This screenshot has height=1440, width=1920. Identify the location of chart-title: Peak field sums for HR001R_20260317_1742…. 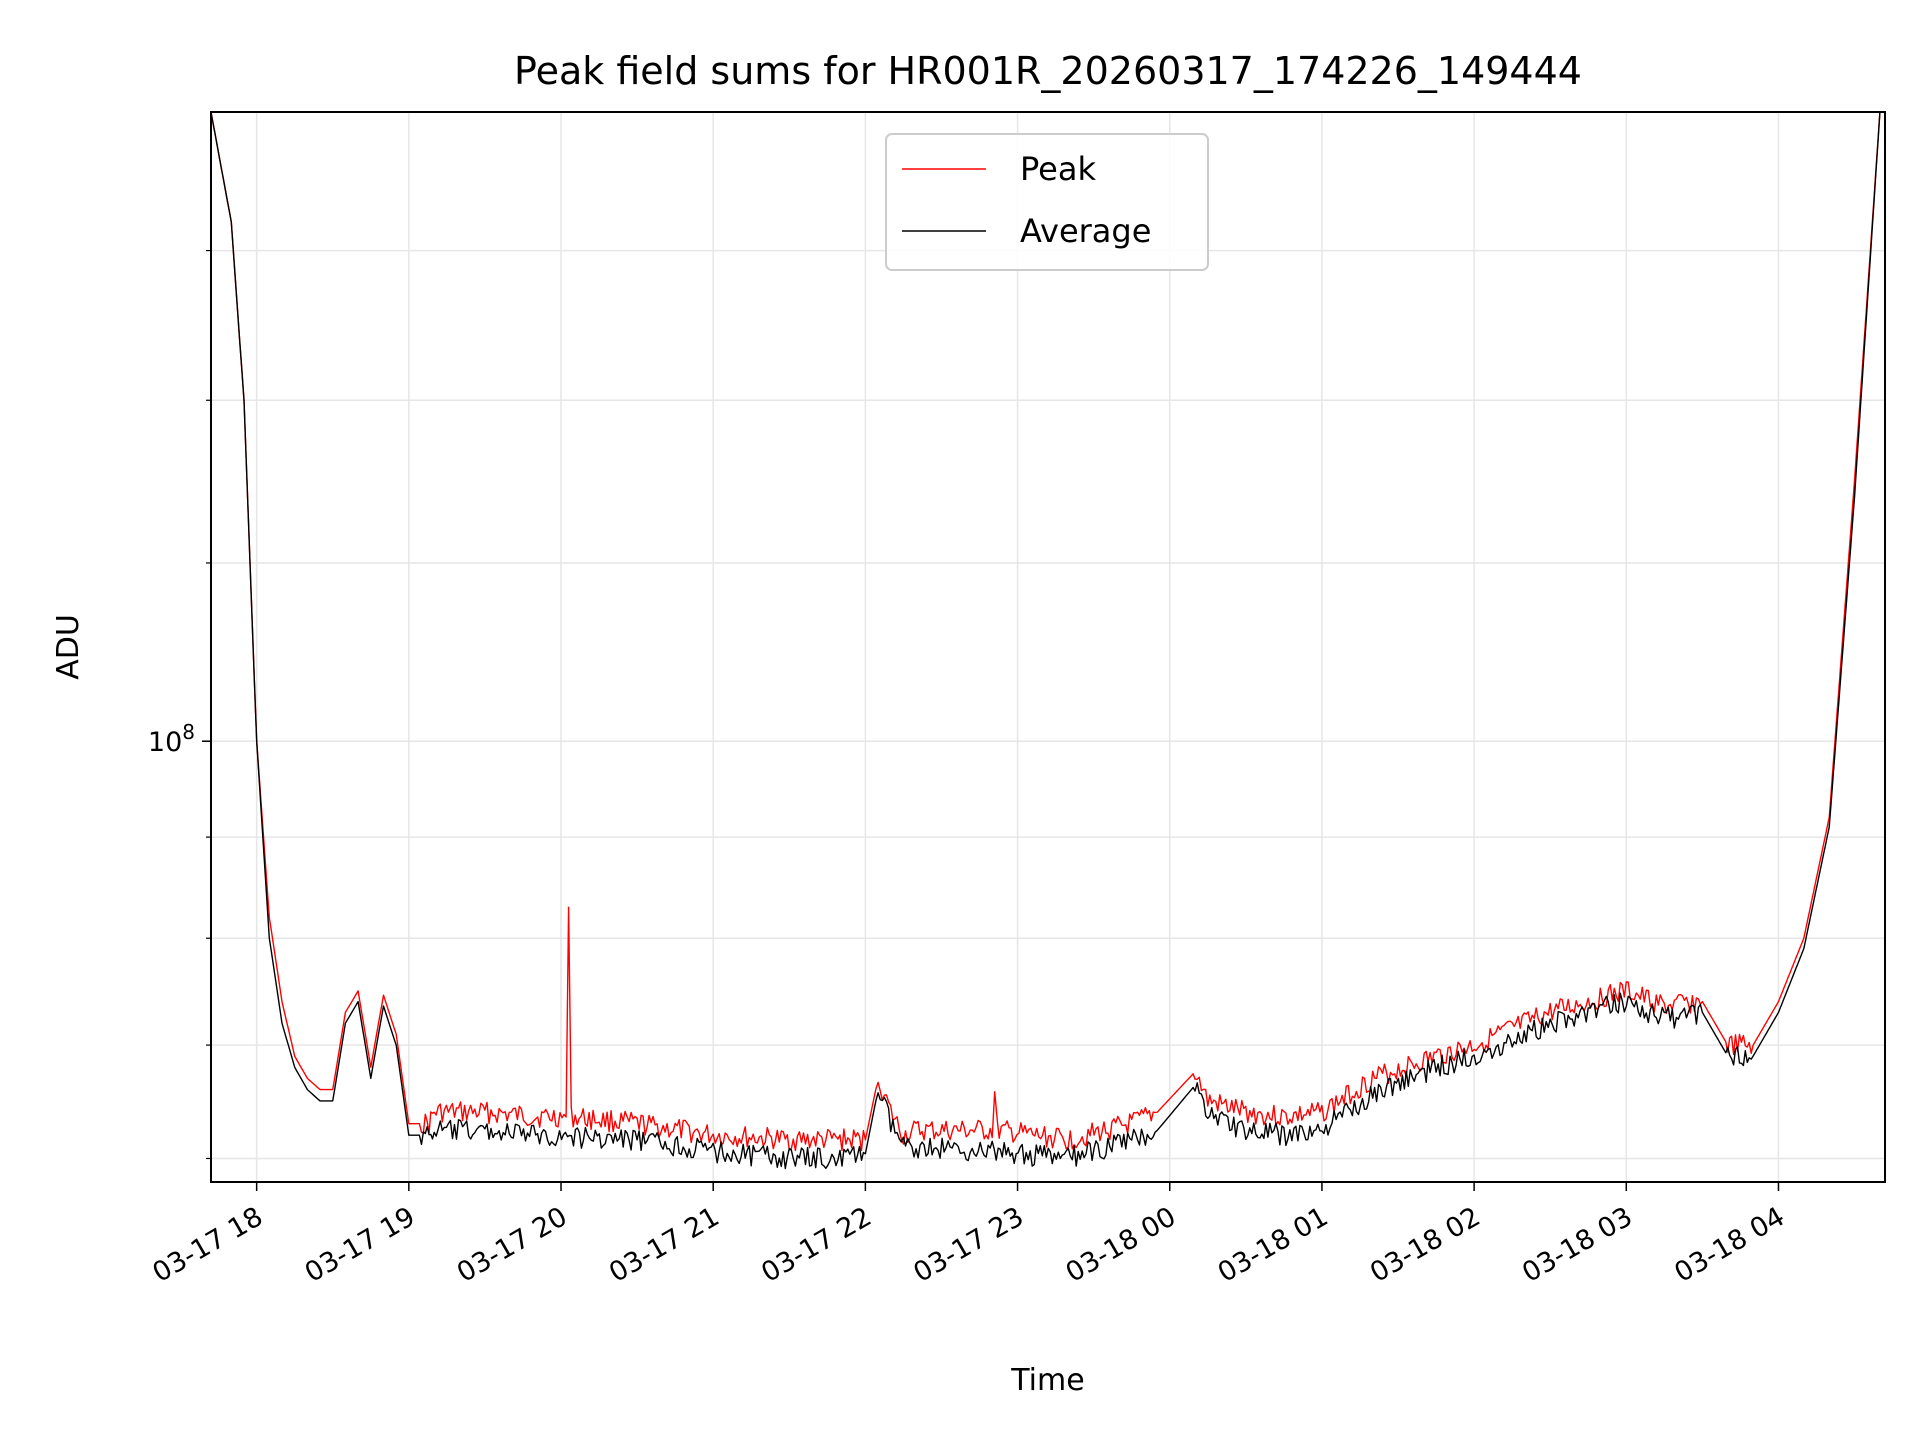
(1048, 71).